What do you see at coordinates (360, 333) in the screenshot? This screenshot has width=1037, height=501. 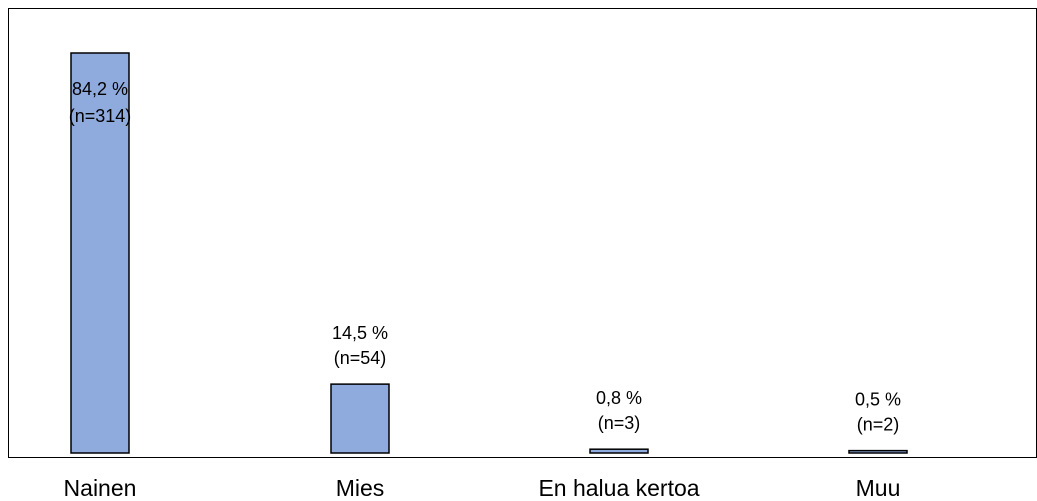 I see `data-label-percent-mies: 14,5 %` at bounding box center [360, 333].